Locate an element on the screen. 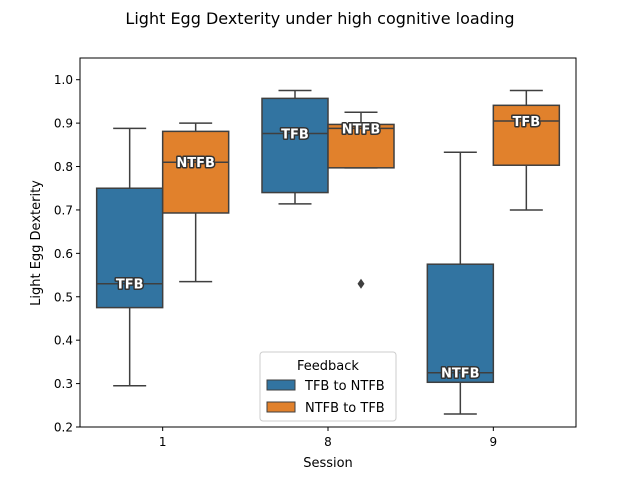  legend-label-ntfb-to-tfb: NTFB to TFB is located at coordinates (345, 408).